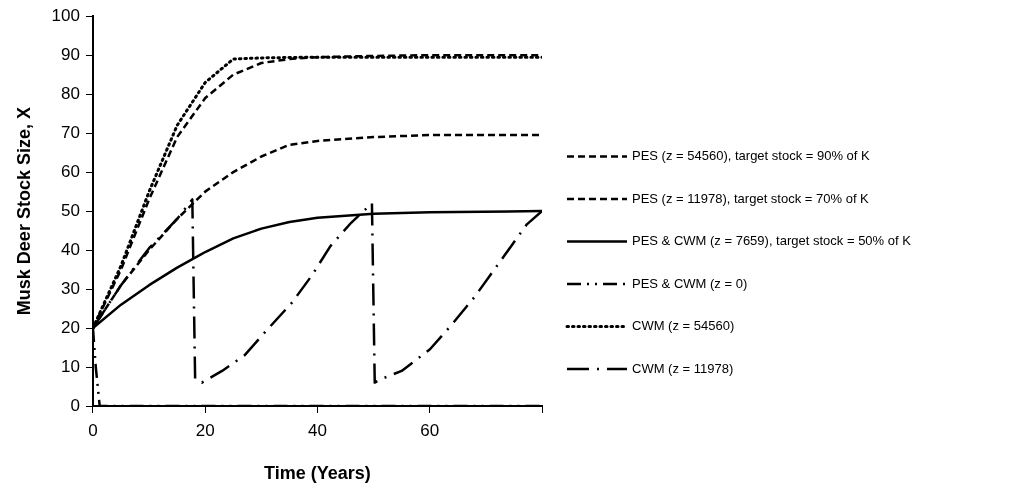 The height and width of the screenshot is (494, 1026). I want to click on legend-label: CWM (z = 11978), so click(683, 368).